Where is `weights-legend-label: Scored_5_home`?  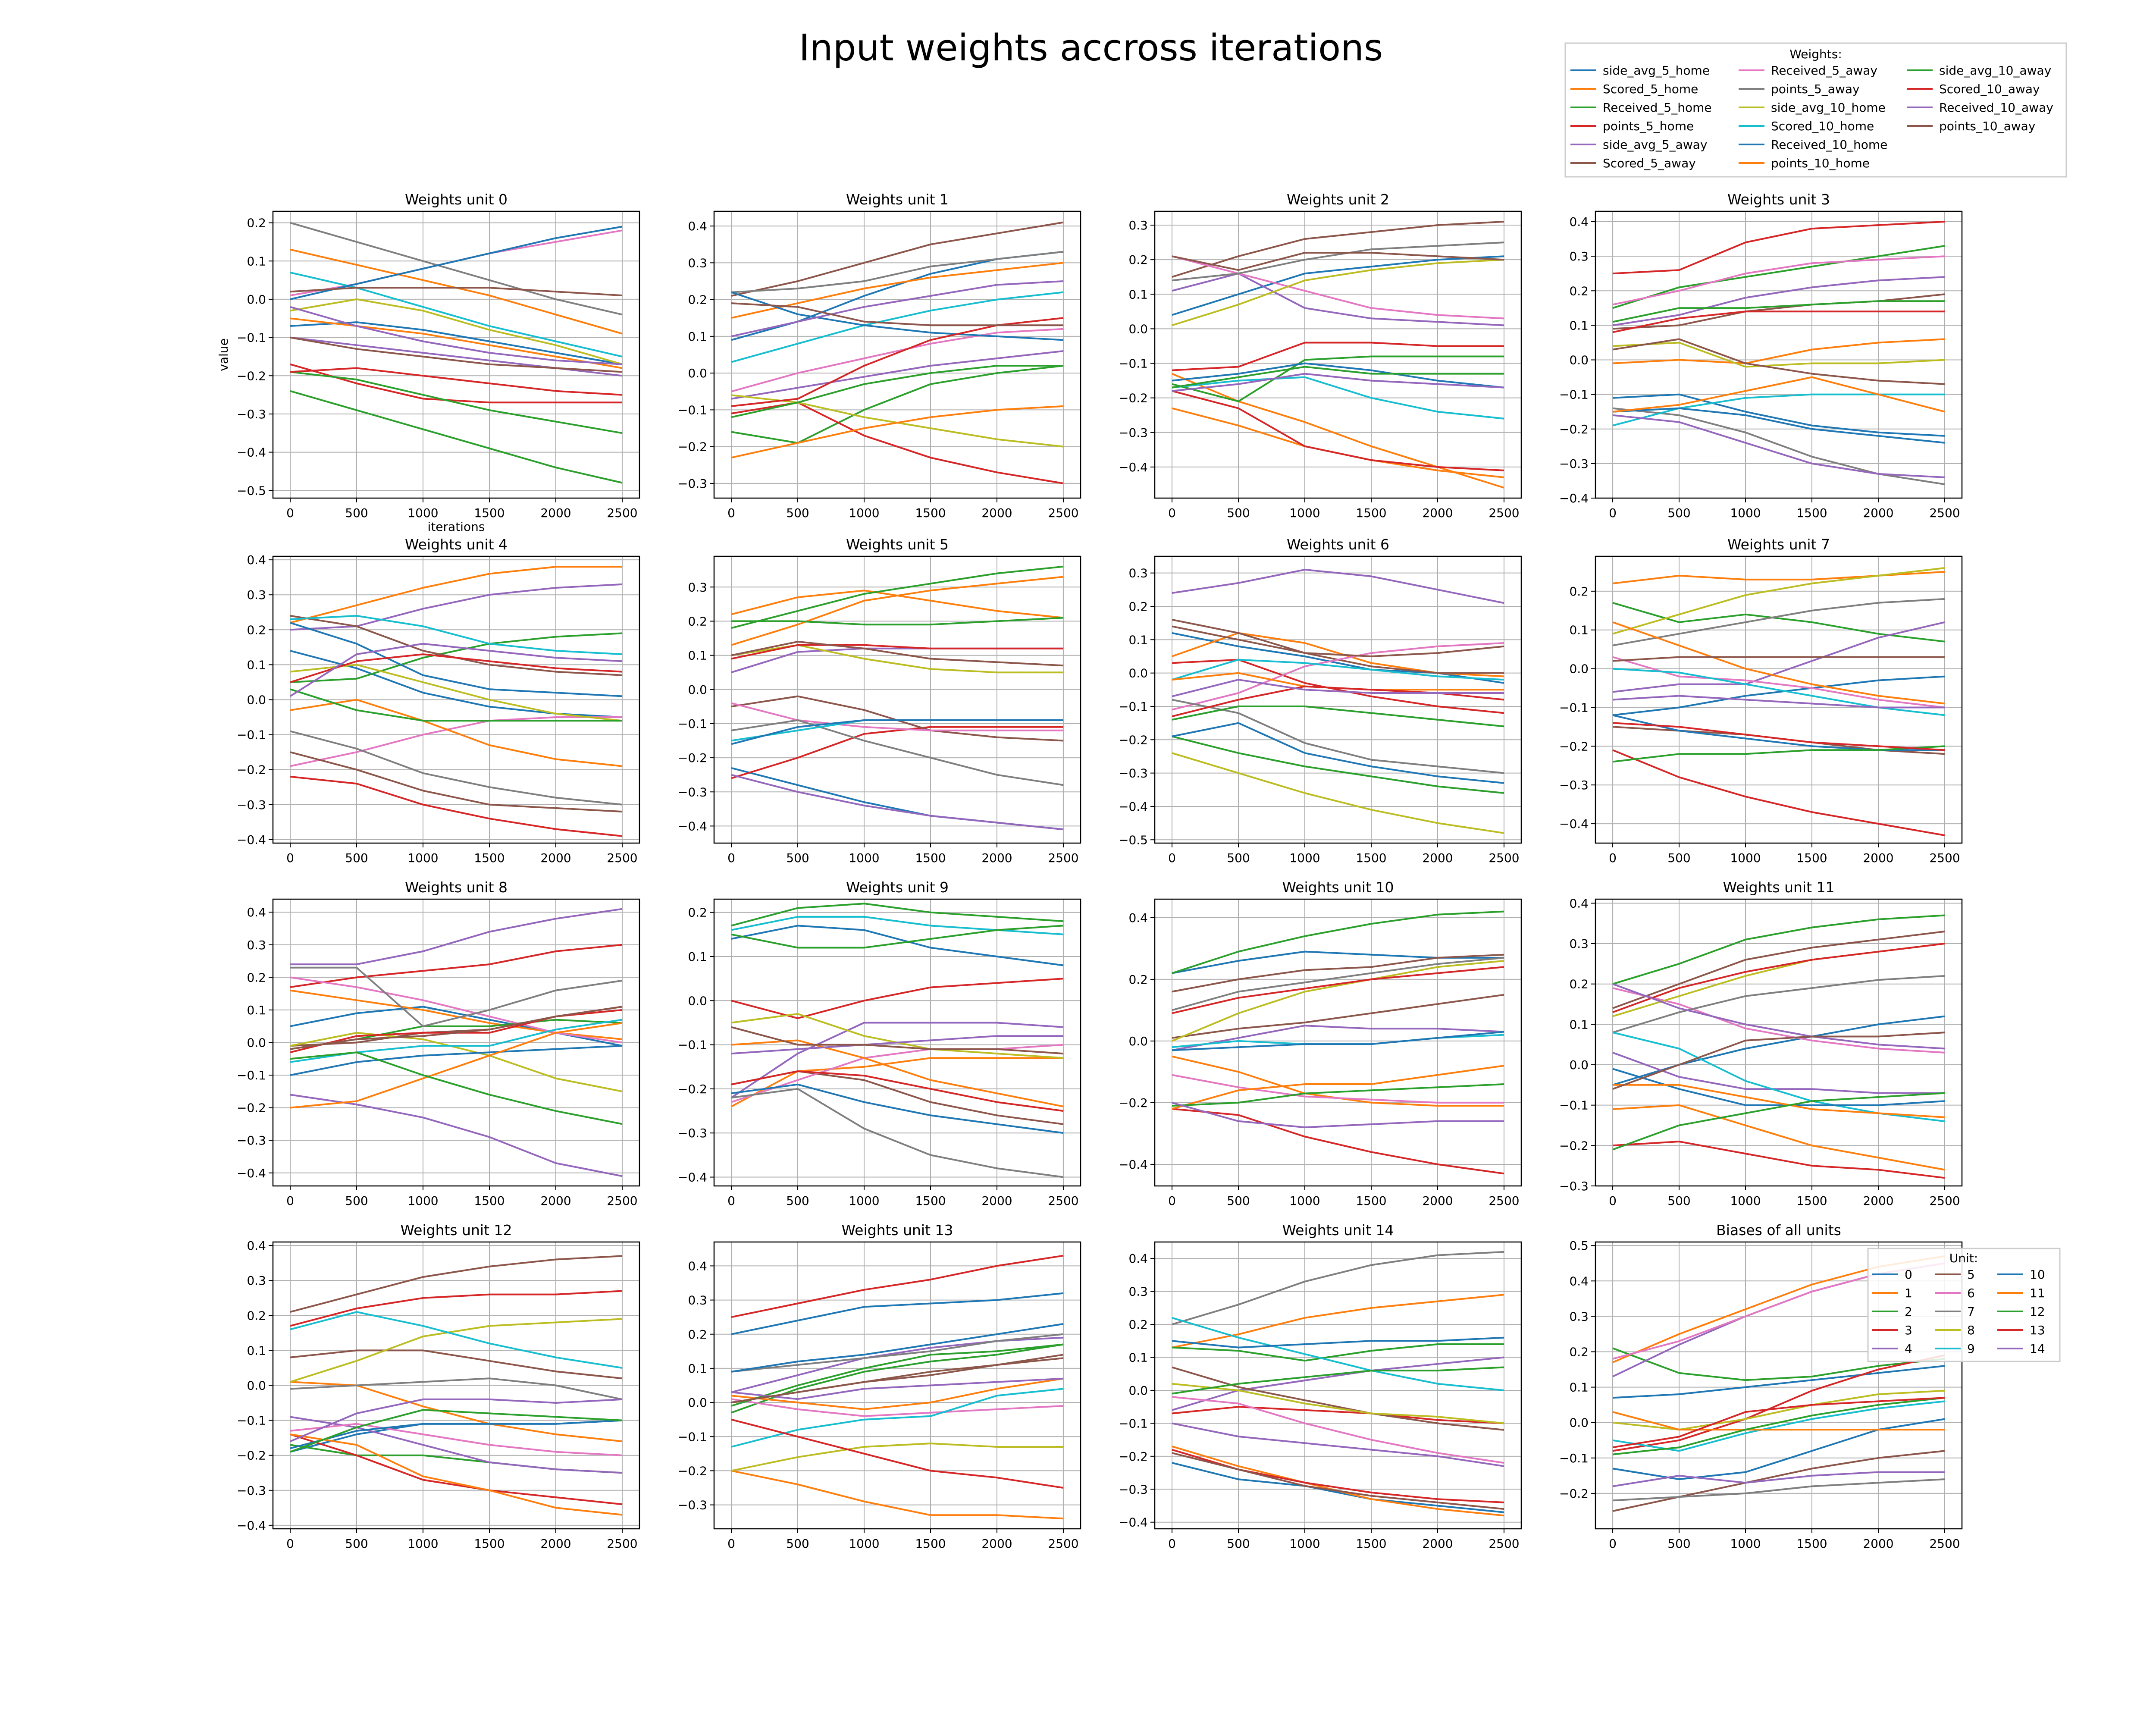 weights-legend-label: Scored_5_home is located at coordinates (1650, 89).